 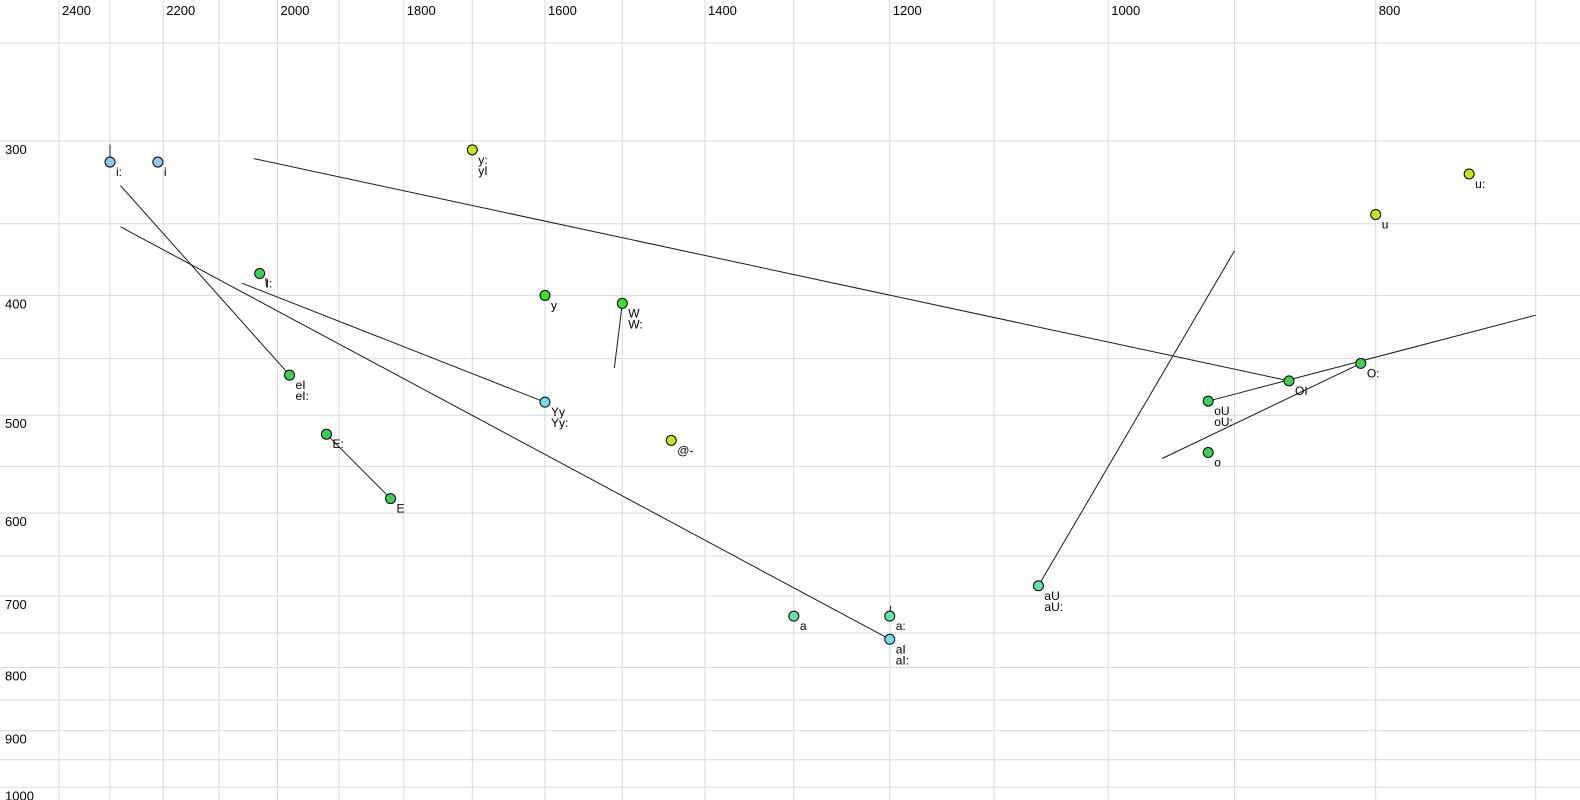 What do you see at coordinates (562, 10) in the screenshot?
I see `x-axis-tick-1600: 1600` at bounding box center [562, 10].